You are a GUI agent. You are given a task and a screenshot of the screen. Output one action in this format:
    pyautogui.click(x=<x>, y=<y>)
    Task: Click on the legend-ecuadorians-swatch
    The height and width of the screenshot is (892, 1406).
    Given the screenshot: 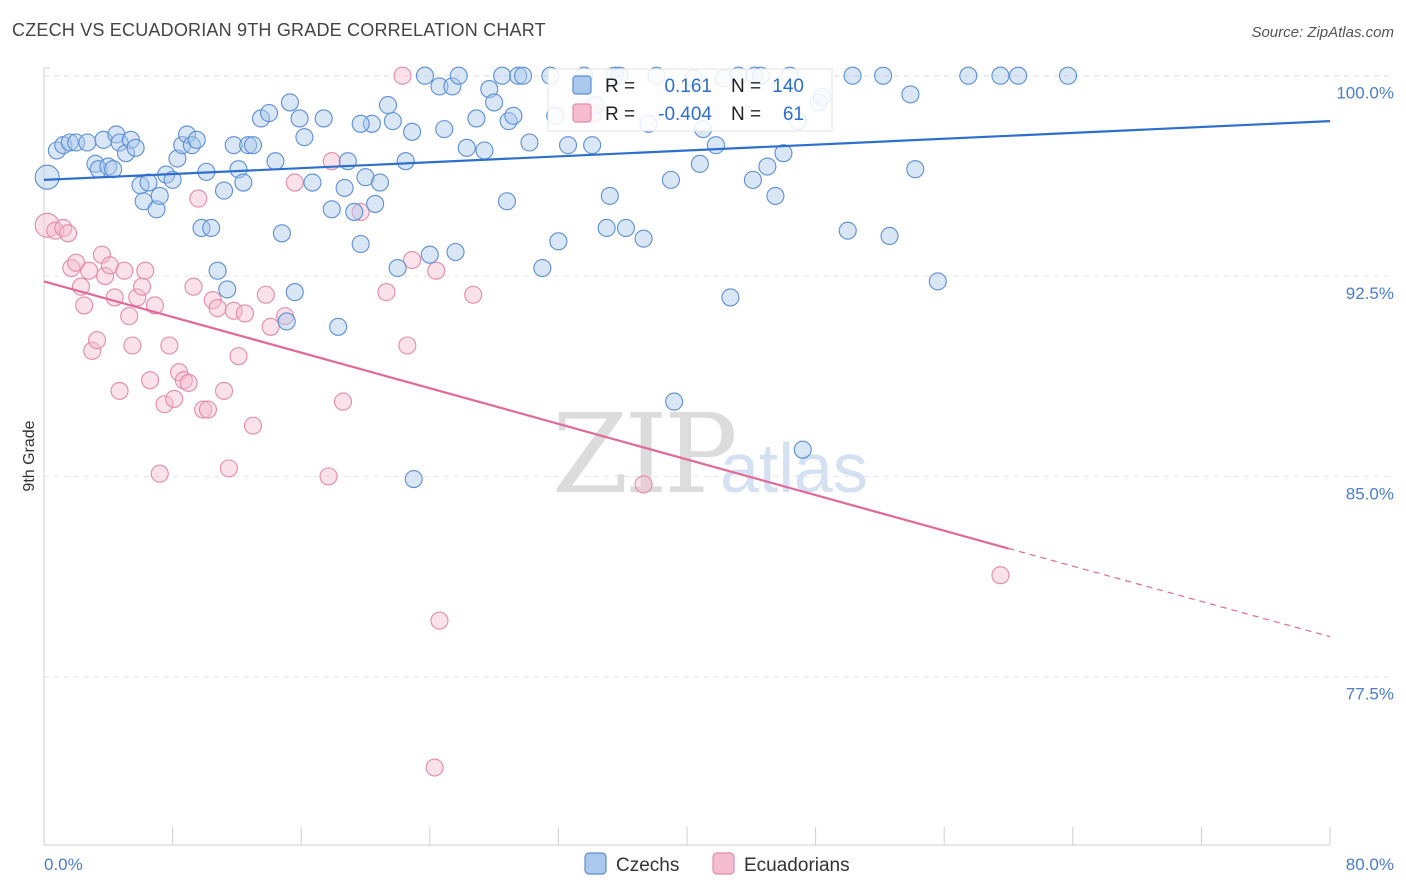 What is the action you would take?
    pyautogui.click(x=723, y=863)
    